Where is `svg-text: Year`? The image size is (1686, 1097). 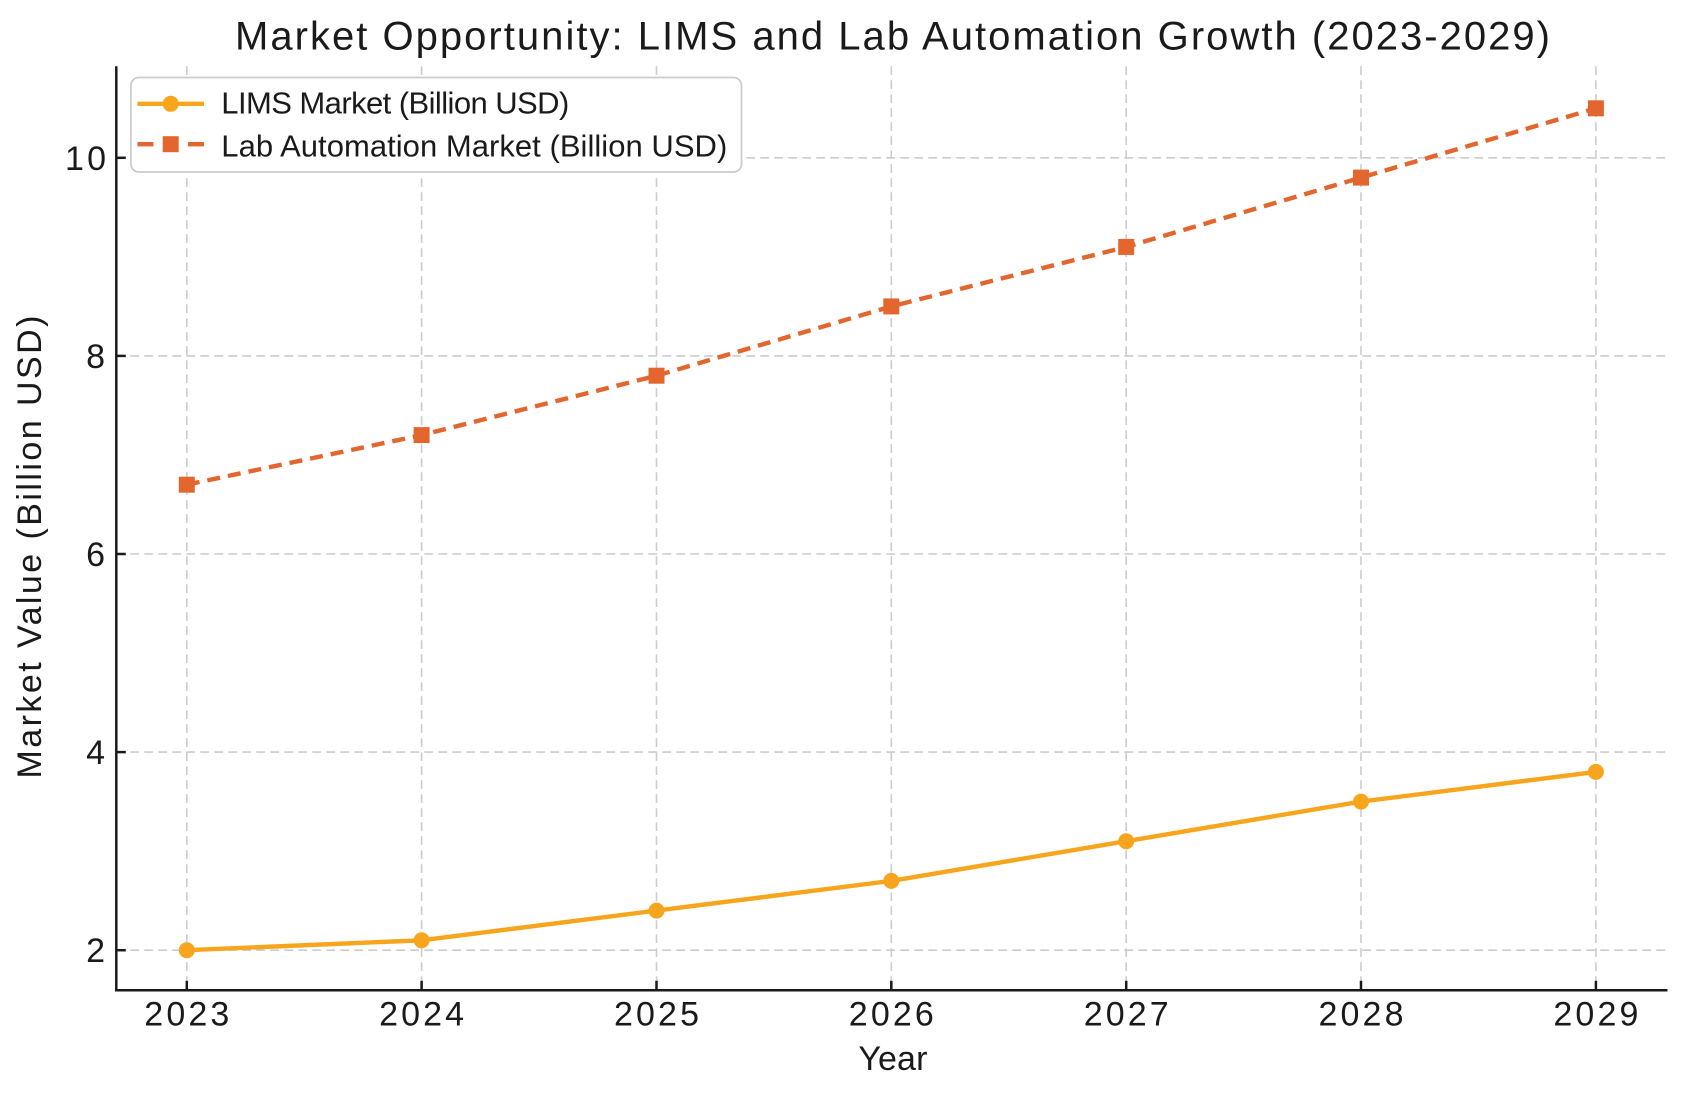
svg-text: Year is located at coordinates (892, 1059).